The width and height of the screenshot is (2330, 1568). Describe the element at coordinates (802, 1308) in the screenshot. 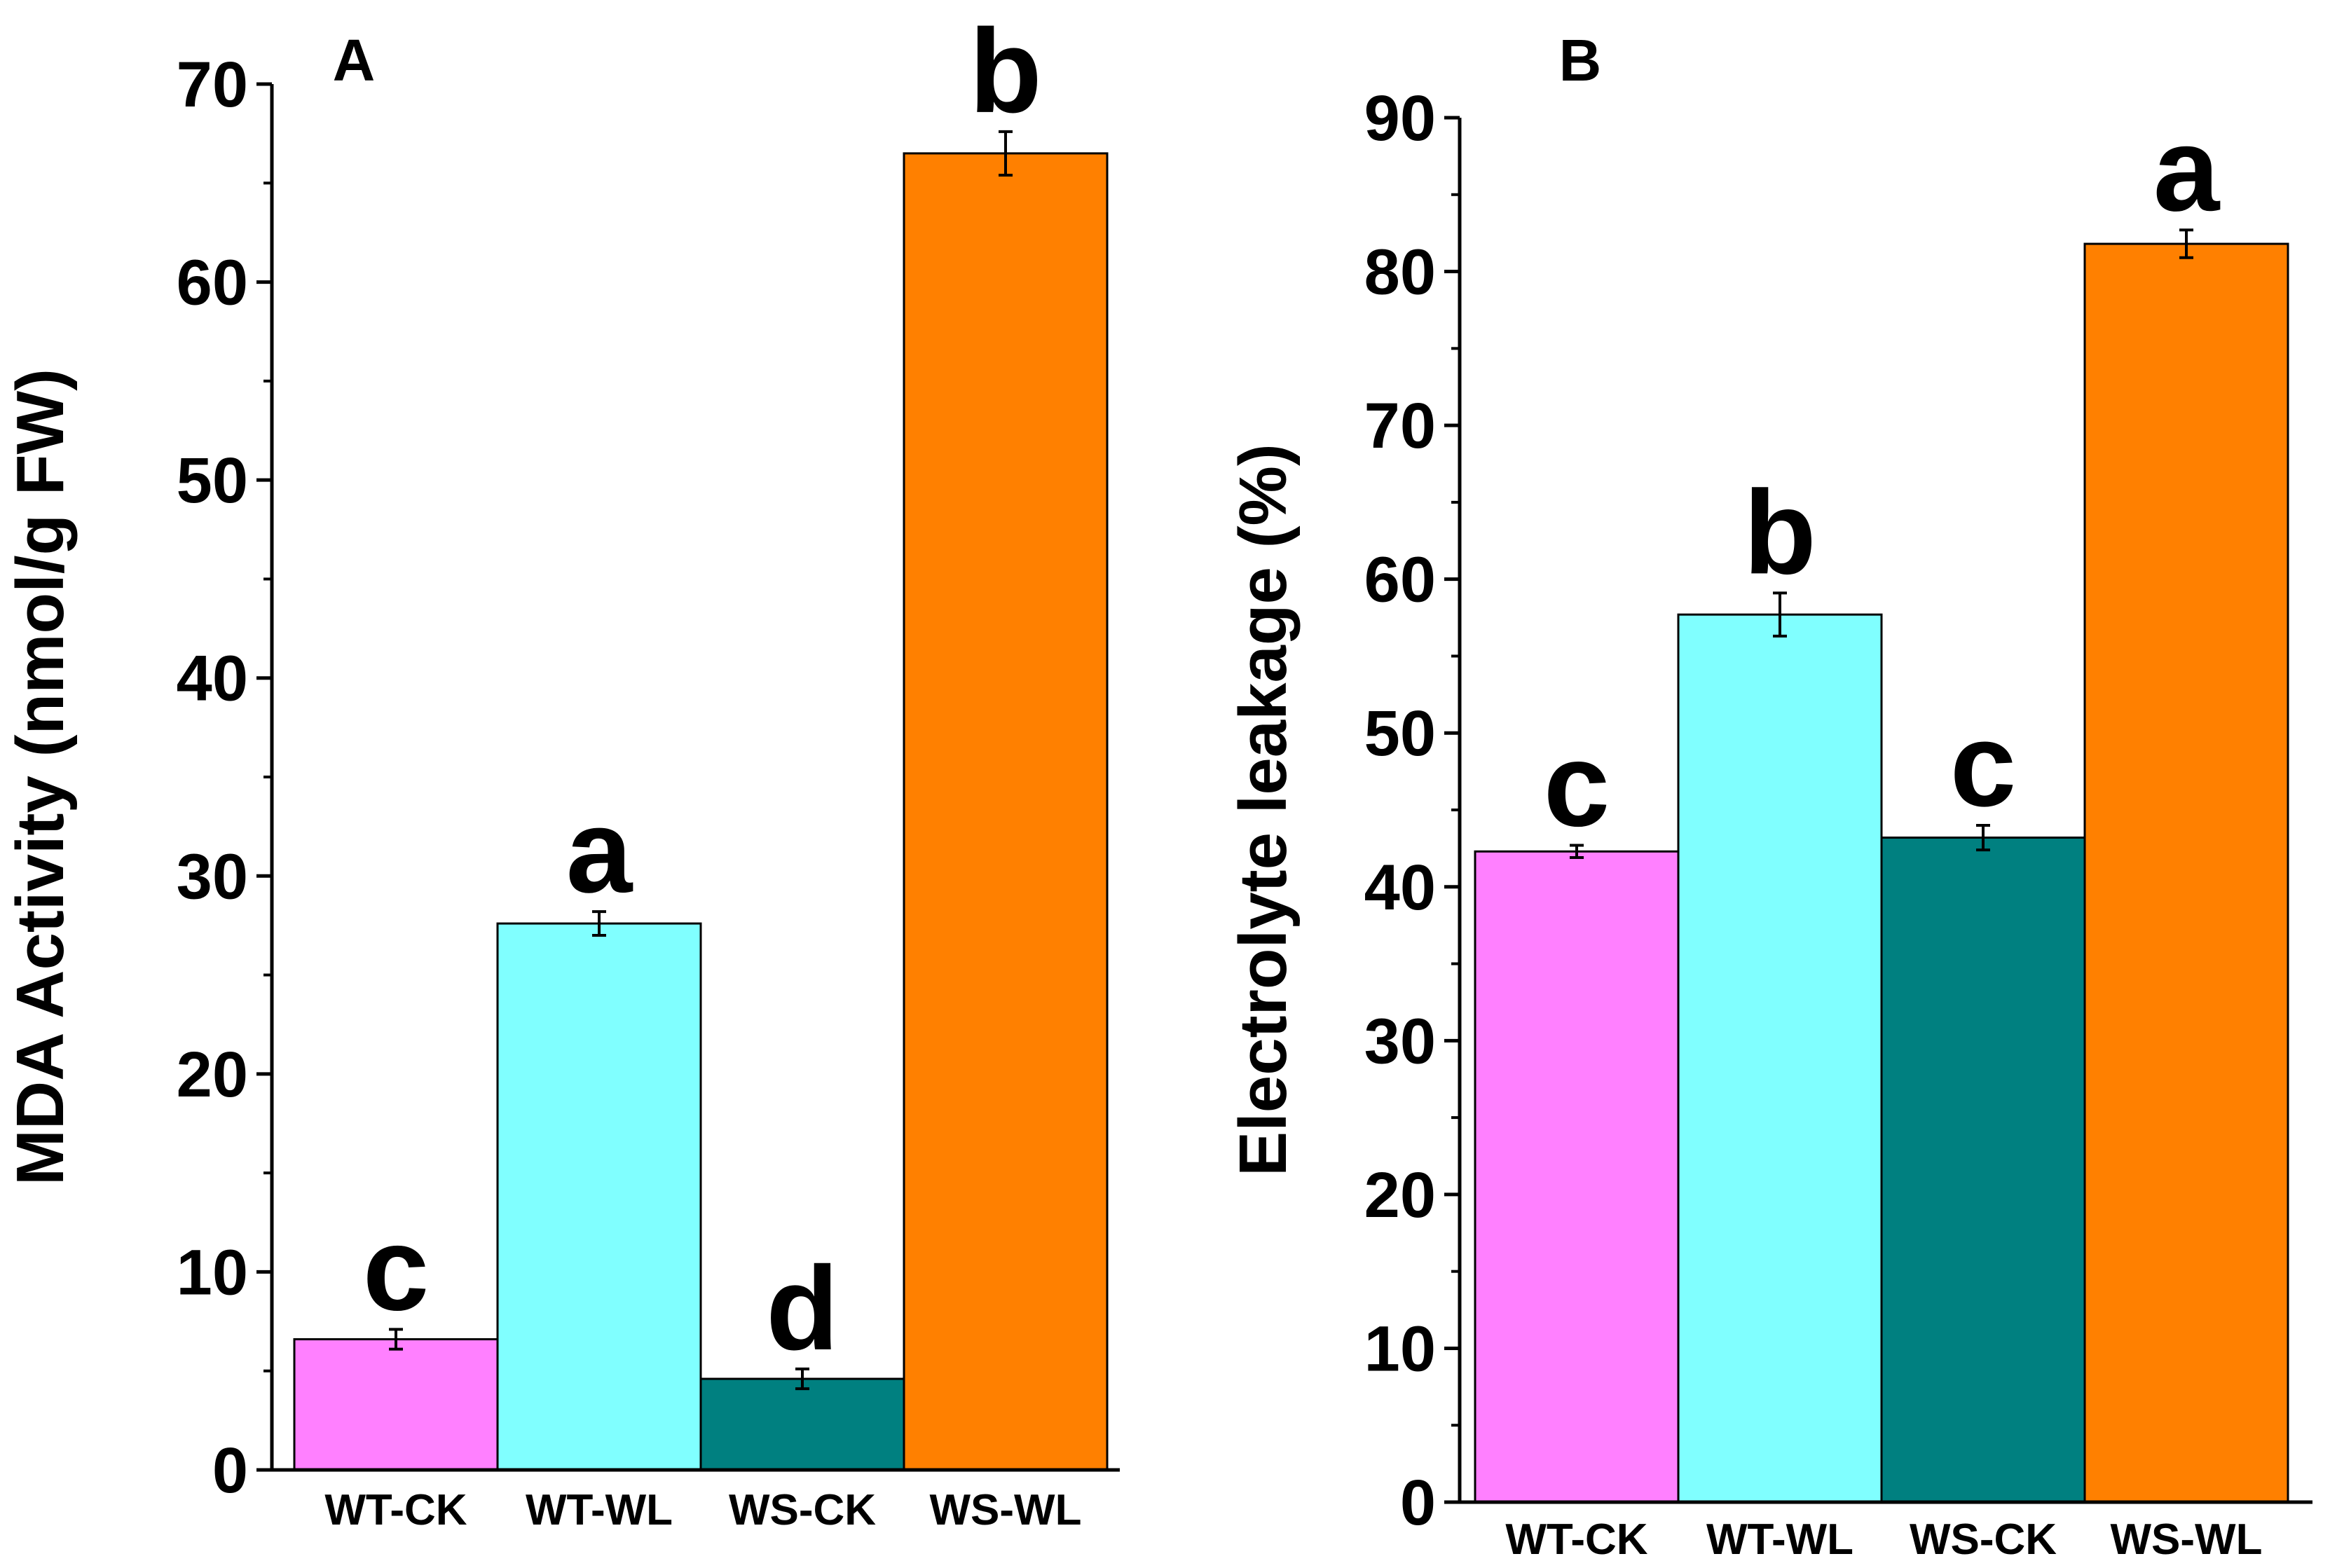

I see `significance-label: d` at that location.